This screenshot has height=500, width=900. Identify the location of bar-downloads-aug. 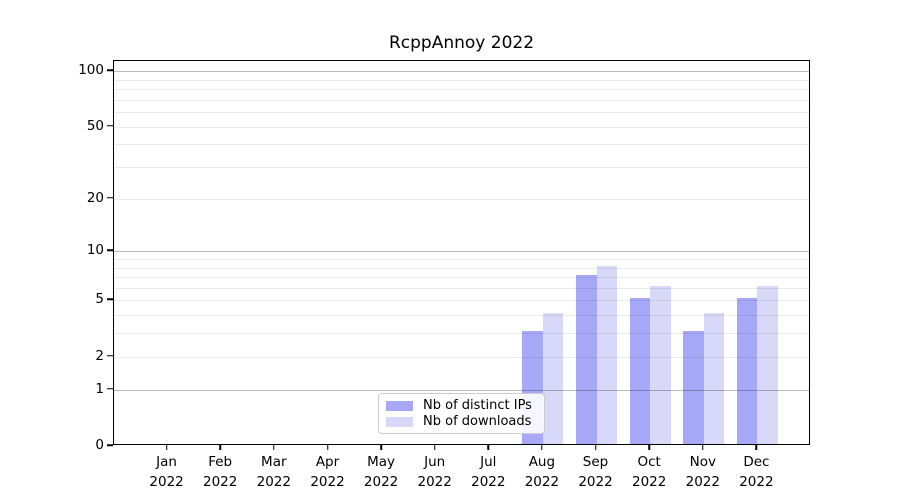
(553, 378).